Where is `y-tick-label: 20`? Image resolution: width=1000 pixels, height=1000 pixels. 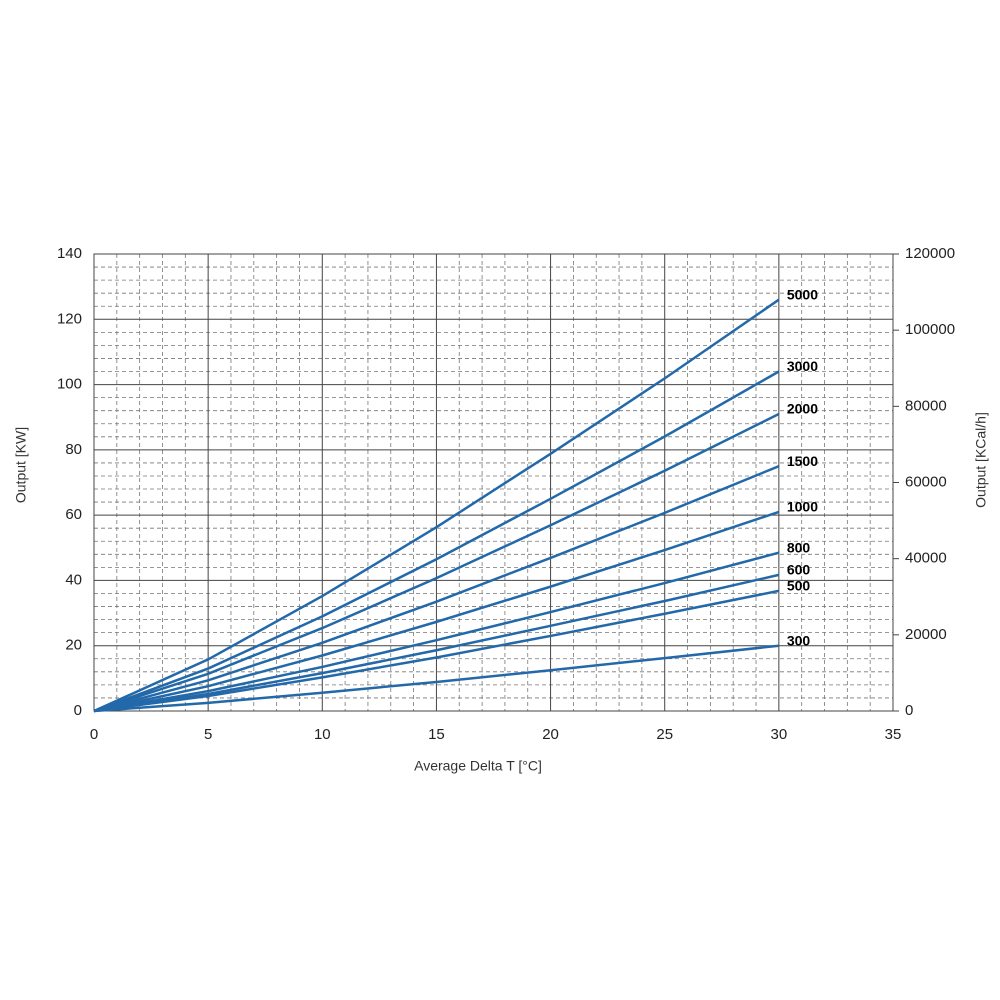
y-tick-label: 20 is located at coordinates (73, 645).